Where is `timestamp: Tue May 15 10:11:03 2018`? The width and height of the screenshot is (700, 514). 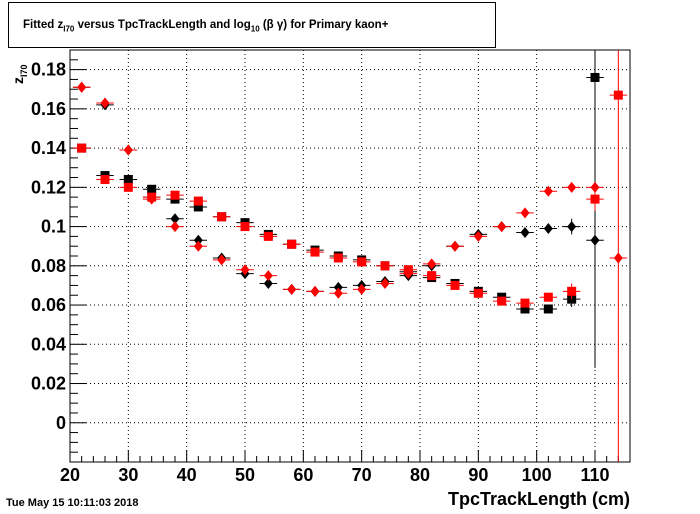
timestamp: Tue May 15 10:11:03 2018 is located at coordinates (72, 503).